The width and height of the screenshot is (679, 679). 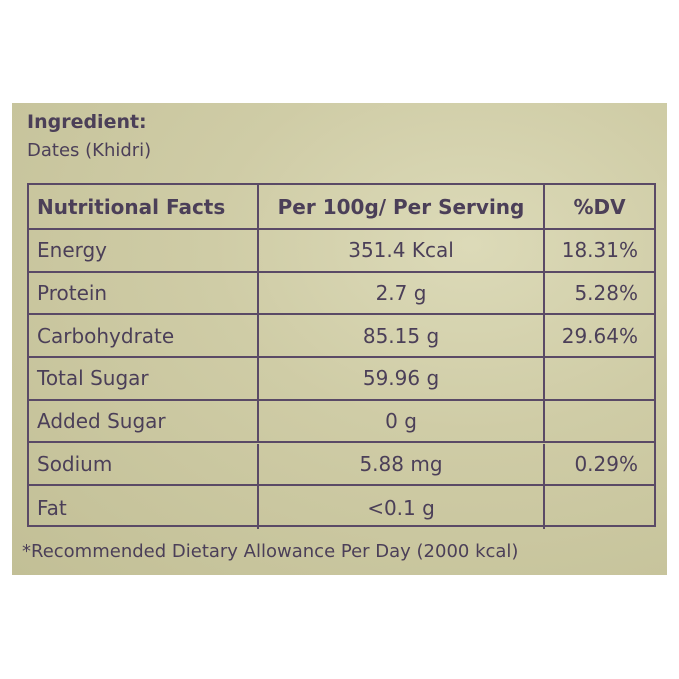 I want to click on table-cell: 5.28%, so click(x=599, y=294).